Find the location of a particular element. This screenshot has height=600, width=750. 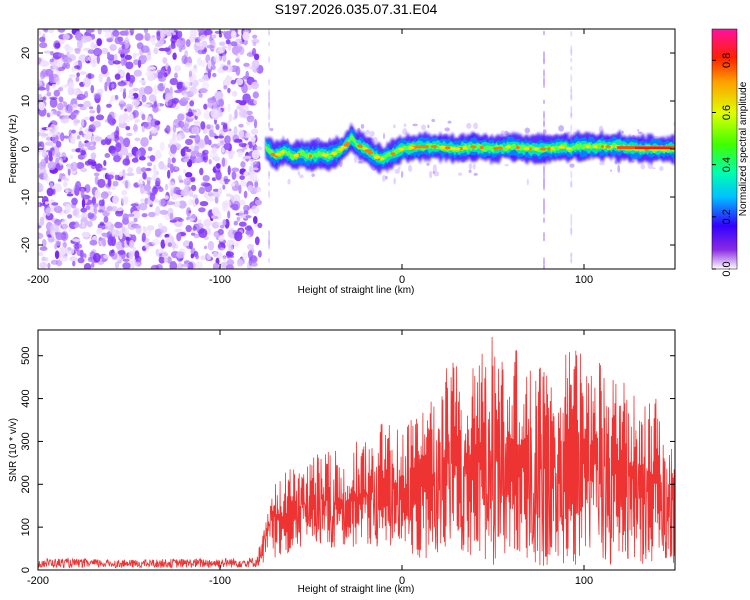

colorbar-ticks: 0.0 0.2 0.4 0.6 0.8 is located at coordinates (722, 165).